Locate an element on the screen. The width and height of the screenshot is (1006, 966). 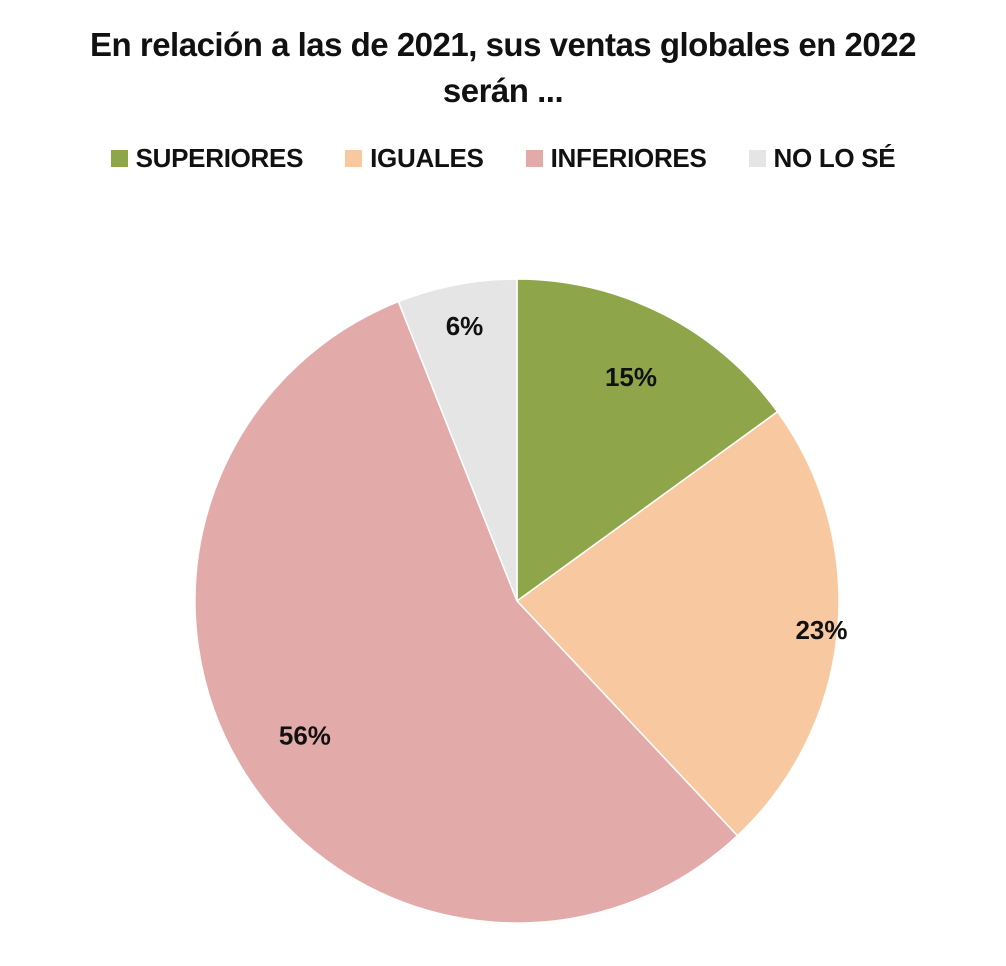
legend-label-superiores: SUPERIORES is located at coordinates (219, 158).